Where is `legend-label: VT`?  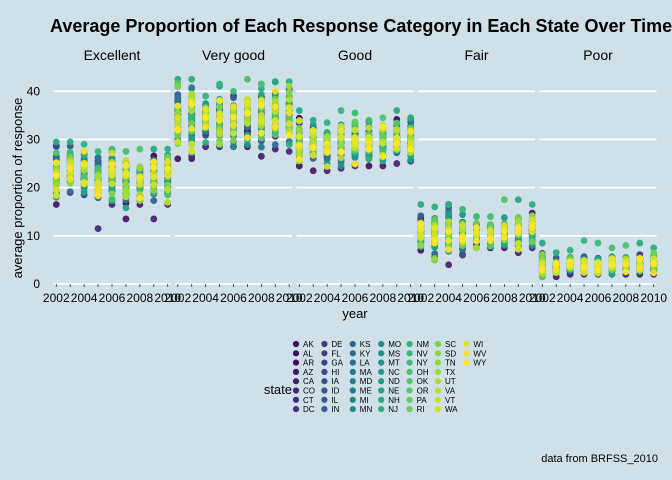
legend-label: VT is located at coordinates (450, 400).